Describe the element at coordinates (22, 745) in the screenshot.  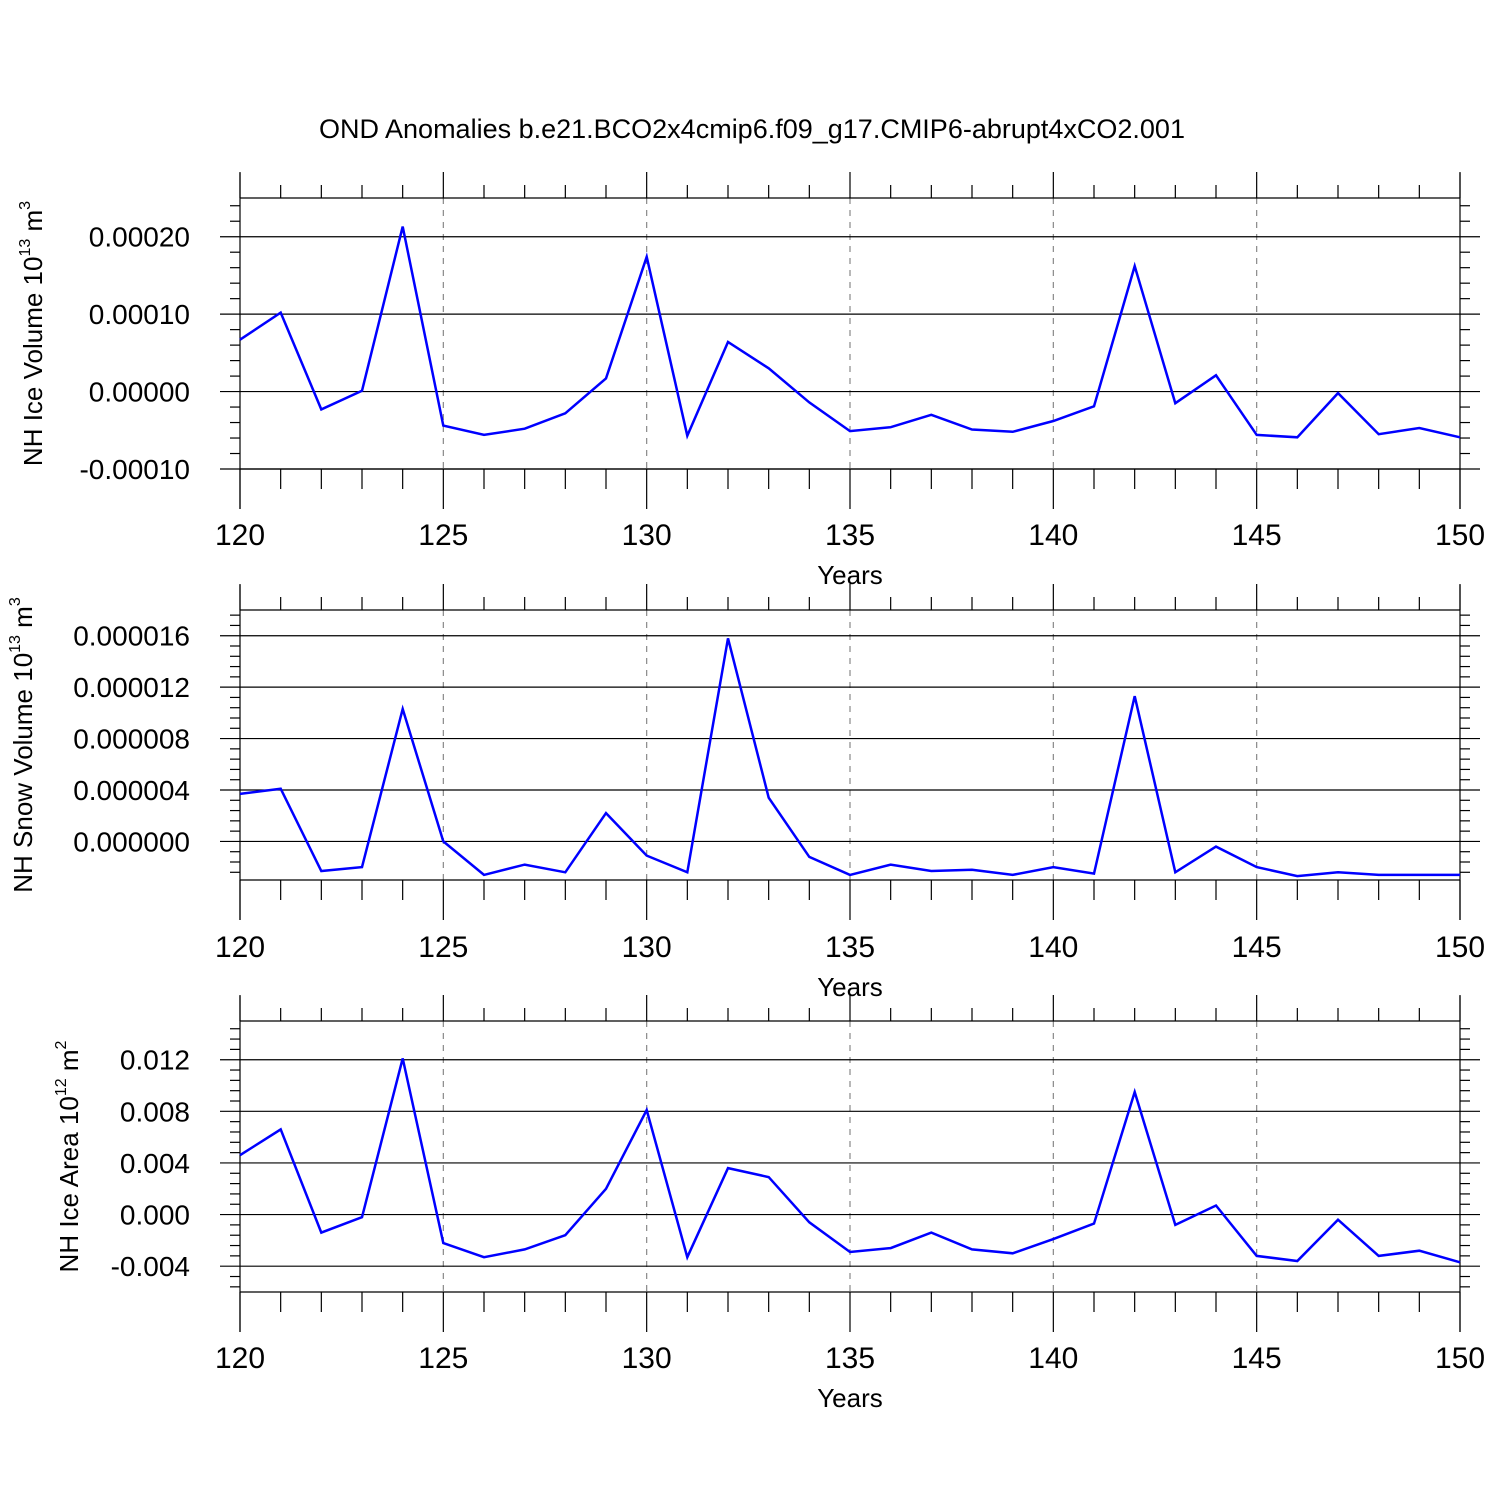
I see `y-axis-title: NH Snow Volume 1013 m3` at that location.